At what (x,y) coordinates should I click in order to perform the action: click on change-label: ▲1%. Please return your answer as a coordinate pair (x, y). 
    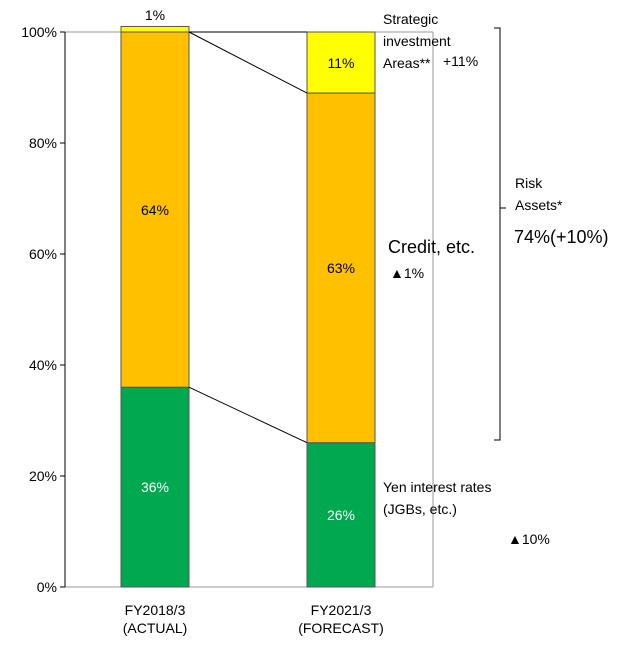
    Looking at the image, I should click on (407, 273).